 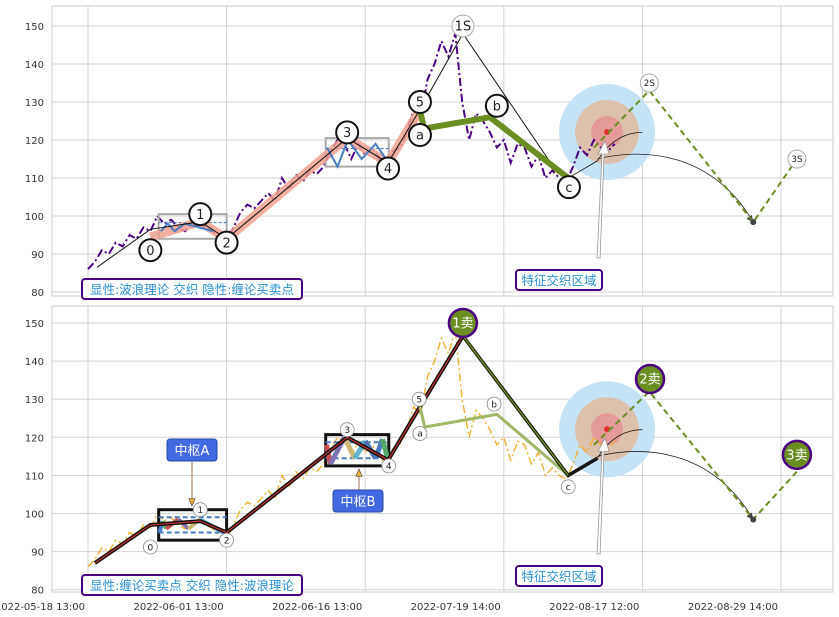 I want to click on x-tick-label: 2022-05-18 13:00, so click(x=42, y=607).